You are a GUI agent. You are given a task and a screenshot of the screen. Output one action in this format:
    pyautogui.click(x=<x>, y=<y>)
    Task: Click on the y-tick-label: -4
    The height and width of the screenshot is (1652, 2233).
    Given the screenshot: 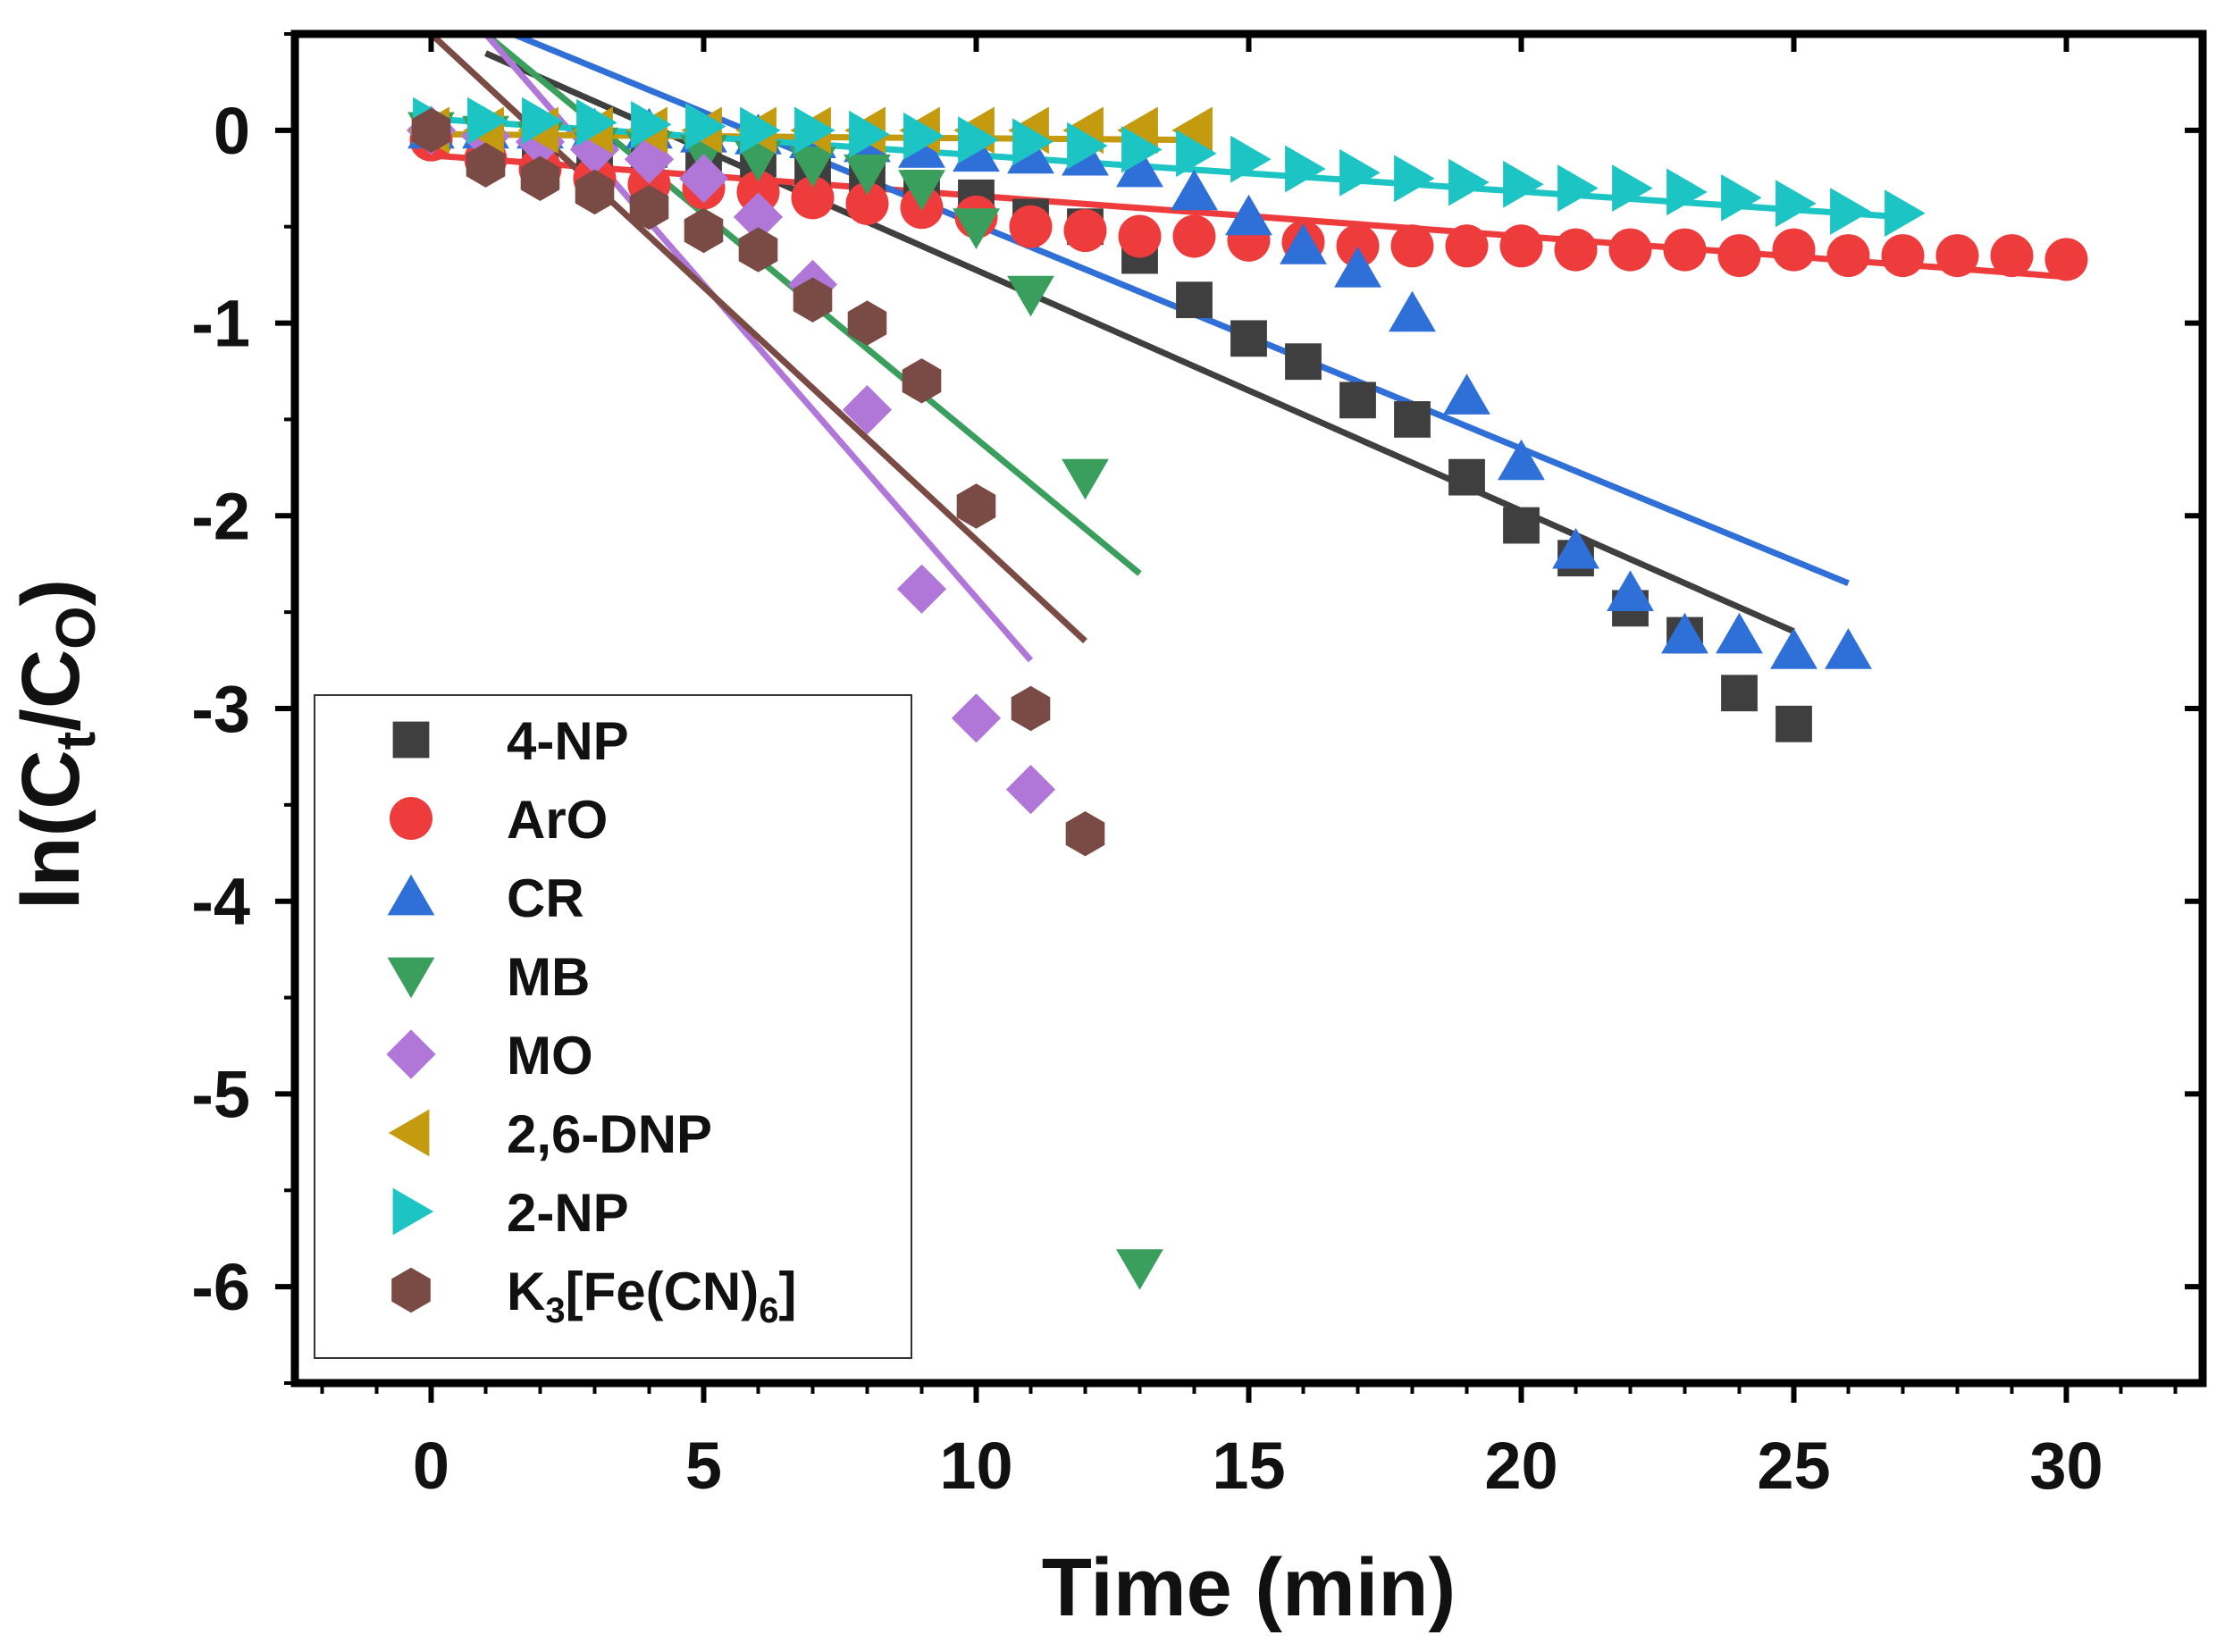 What is the action you would take?
    pyautogui.click(x=220, y=902)
    